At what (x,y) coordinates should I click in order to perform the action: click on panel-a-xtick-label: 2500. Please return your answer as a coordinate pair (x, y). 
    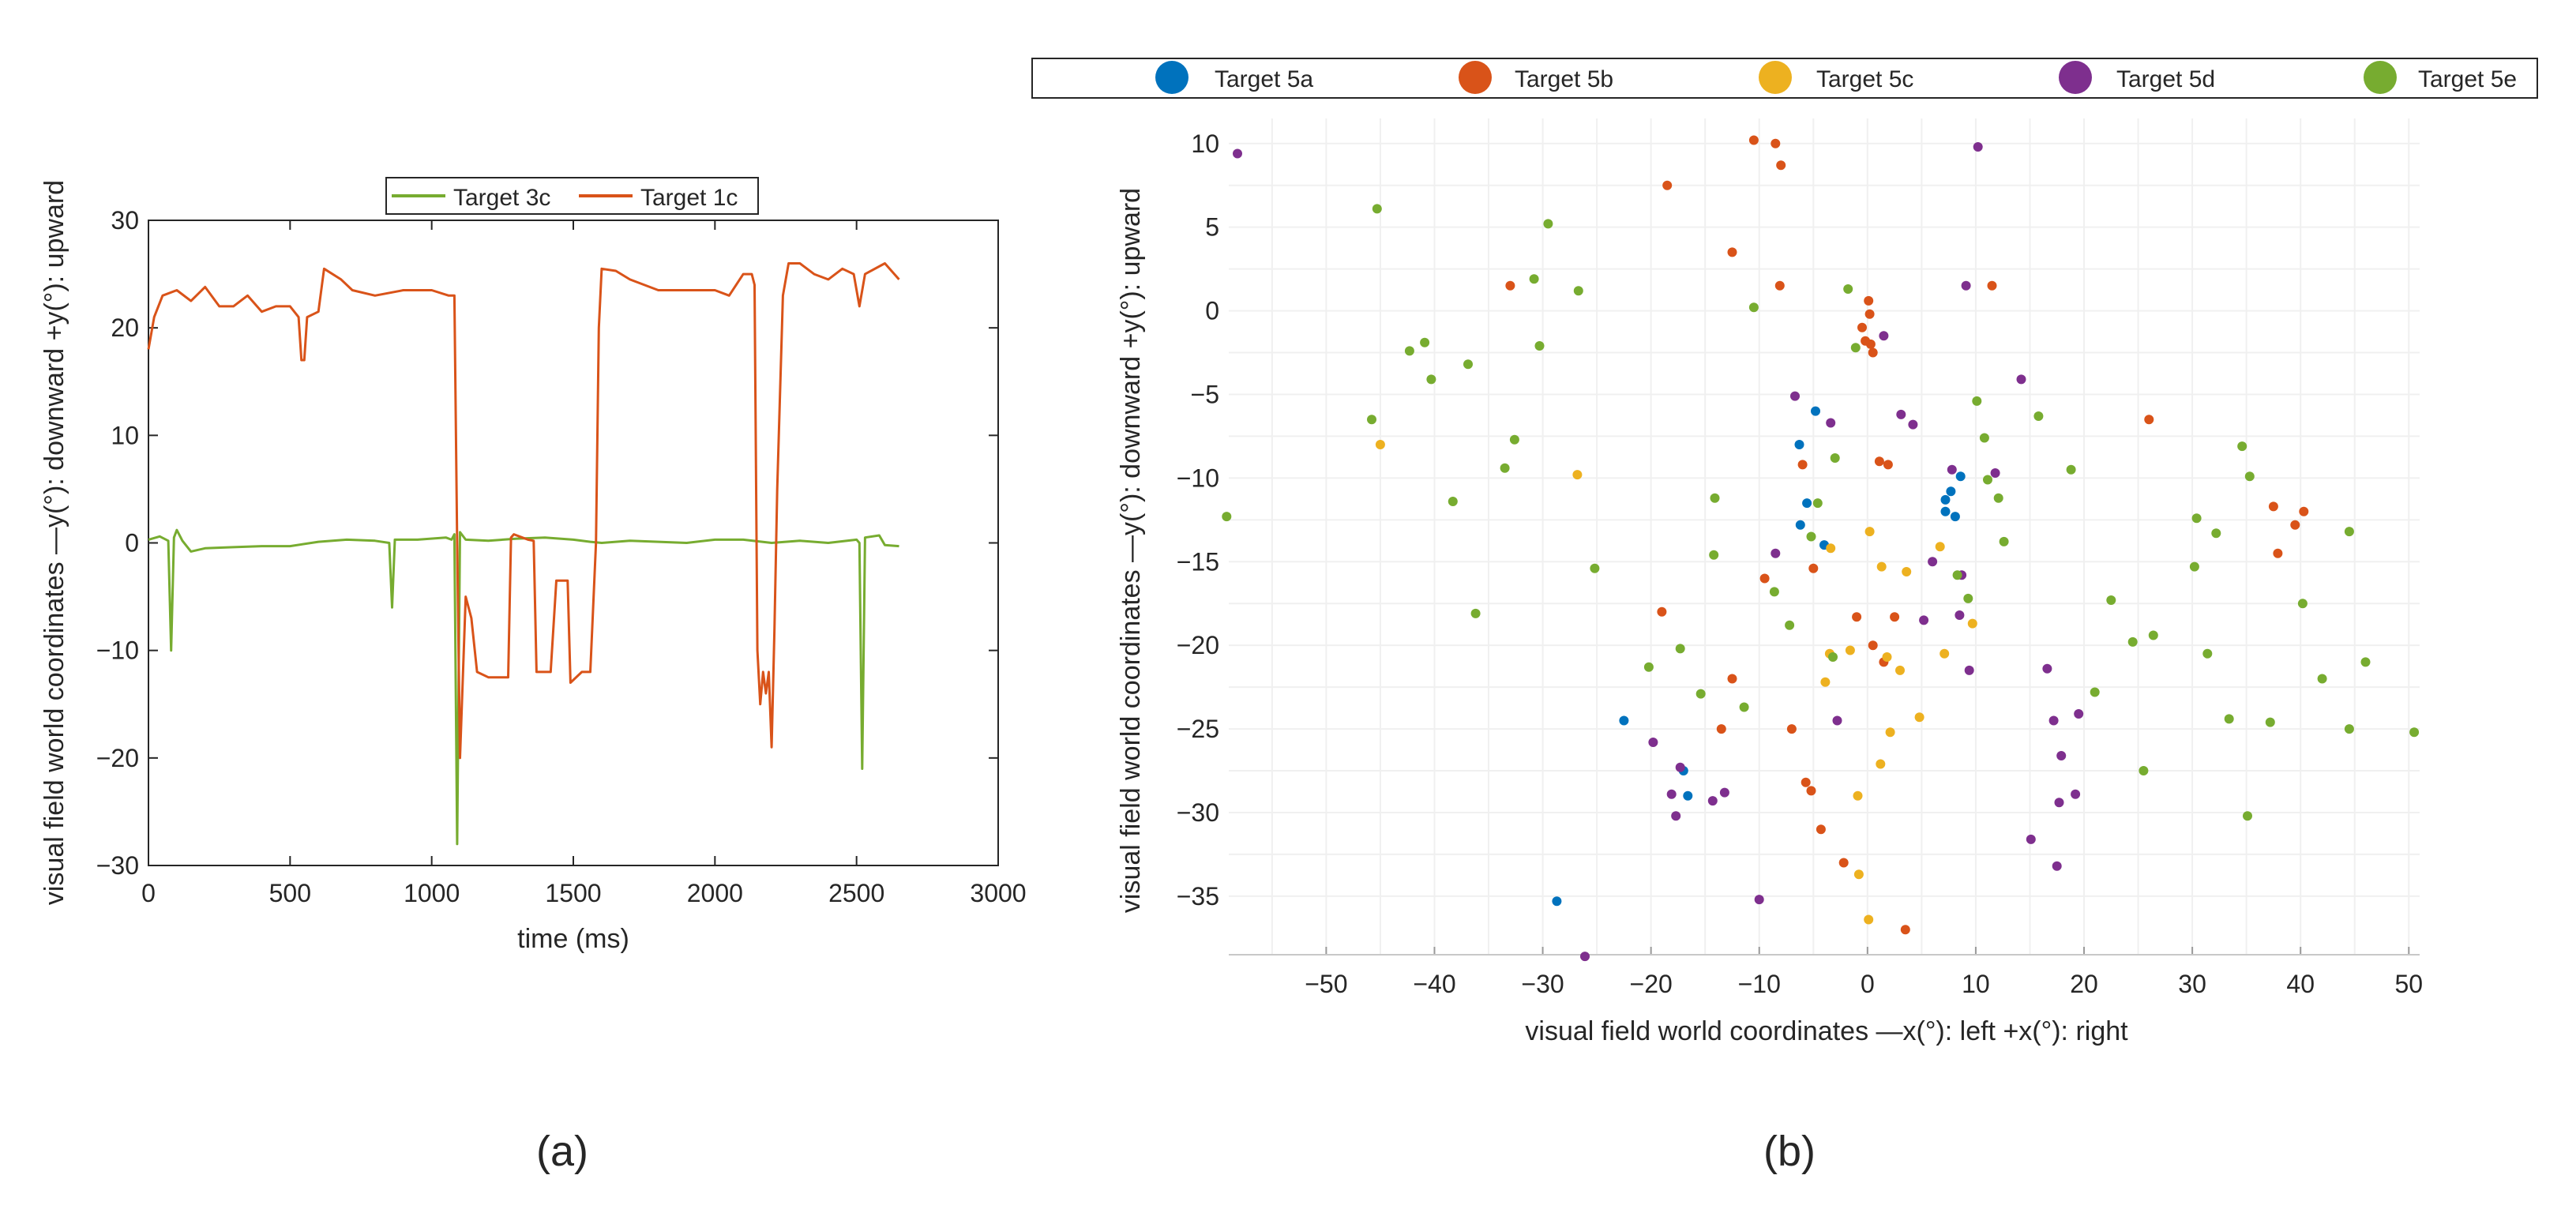
    Looking at the image, I should click on (856, 893).